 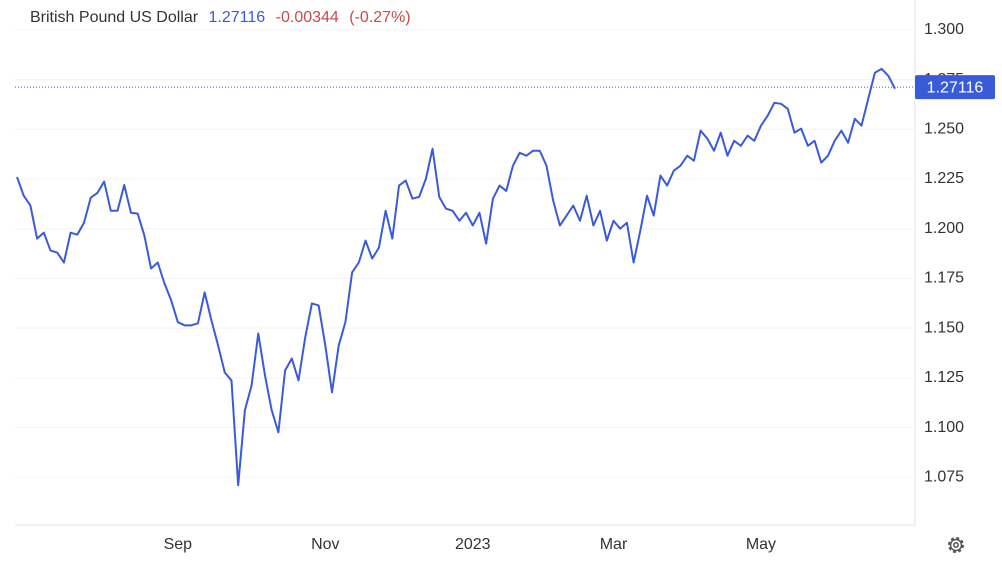 What do you see at coordinates (473, 544) in the screenshot?
I see `x-tick-label: 2023` at bounding box center [473, 544].